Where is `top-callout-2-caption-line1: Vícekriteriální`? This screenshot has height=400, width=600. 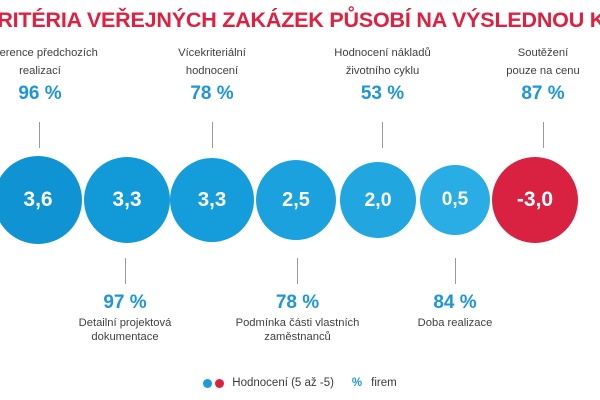
top-callout-2-caption-line1: Vícekriteriální is located at coordinates (212, 53).